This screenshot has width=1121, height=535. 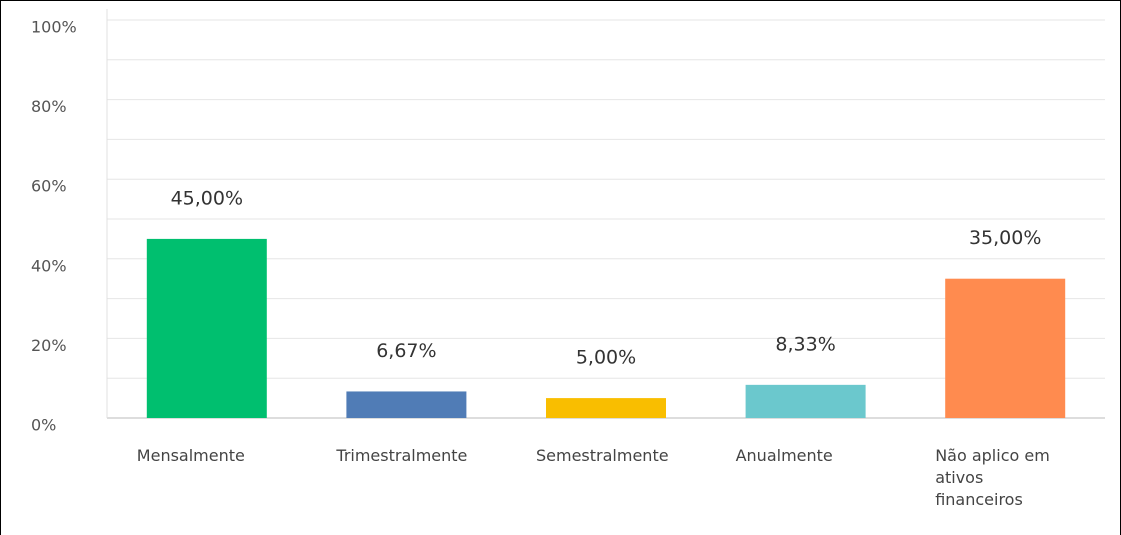 What do you see at coordinates (606, 358) in the screenshot?
I see `value-label: 5,00%` at bounding box center [606, 358].